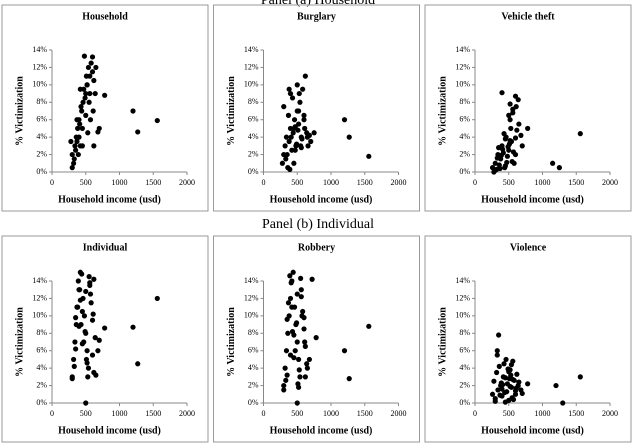 The width and height of the screenshot is (636, 446). Describe the element at coordinates (120, 413) in the screenshot. I see `x-tick-label: 1000` at that location.